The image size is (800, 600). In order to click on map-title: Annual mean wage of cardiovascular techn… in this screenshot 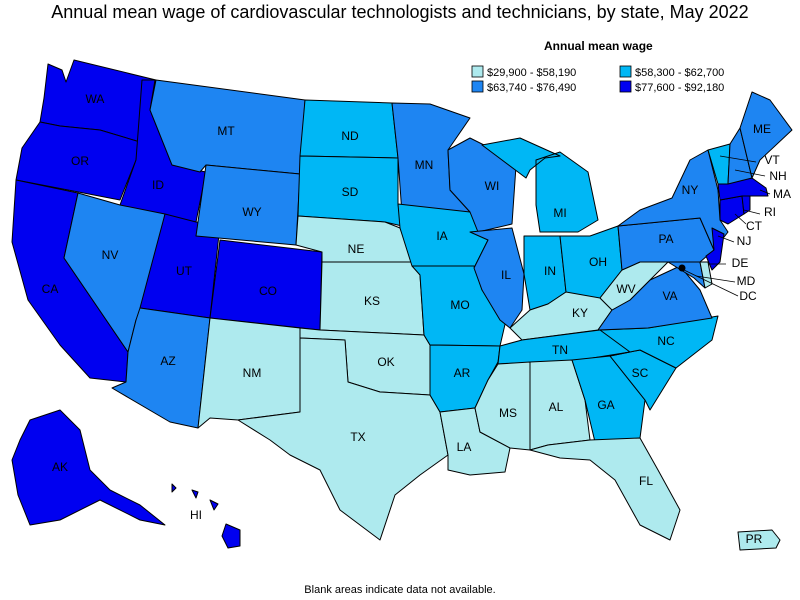, I will do `click(400, 12)`.